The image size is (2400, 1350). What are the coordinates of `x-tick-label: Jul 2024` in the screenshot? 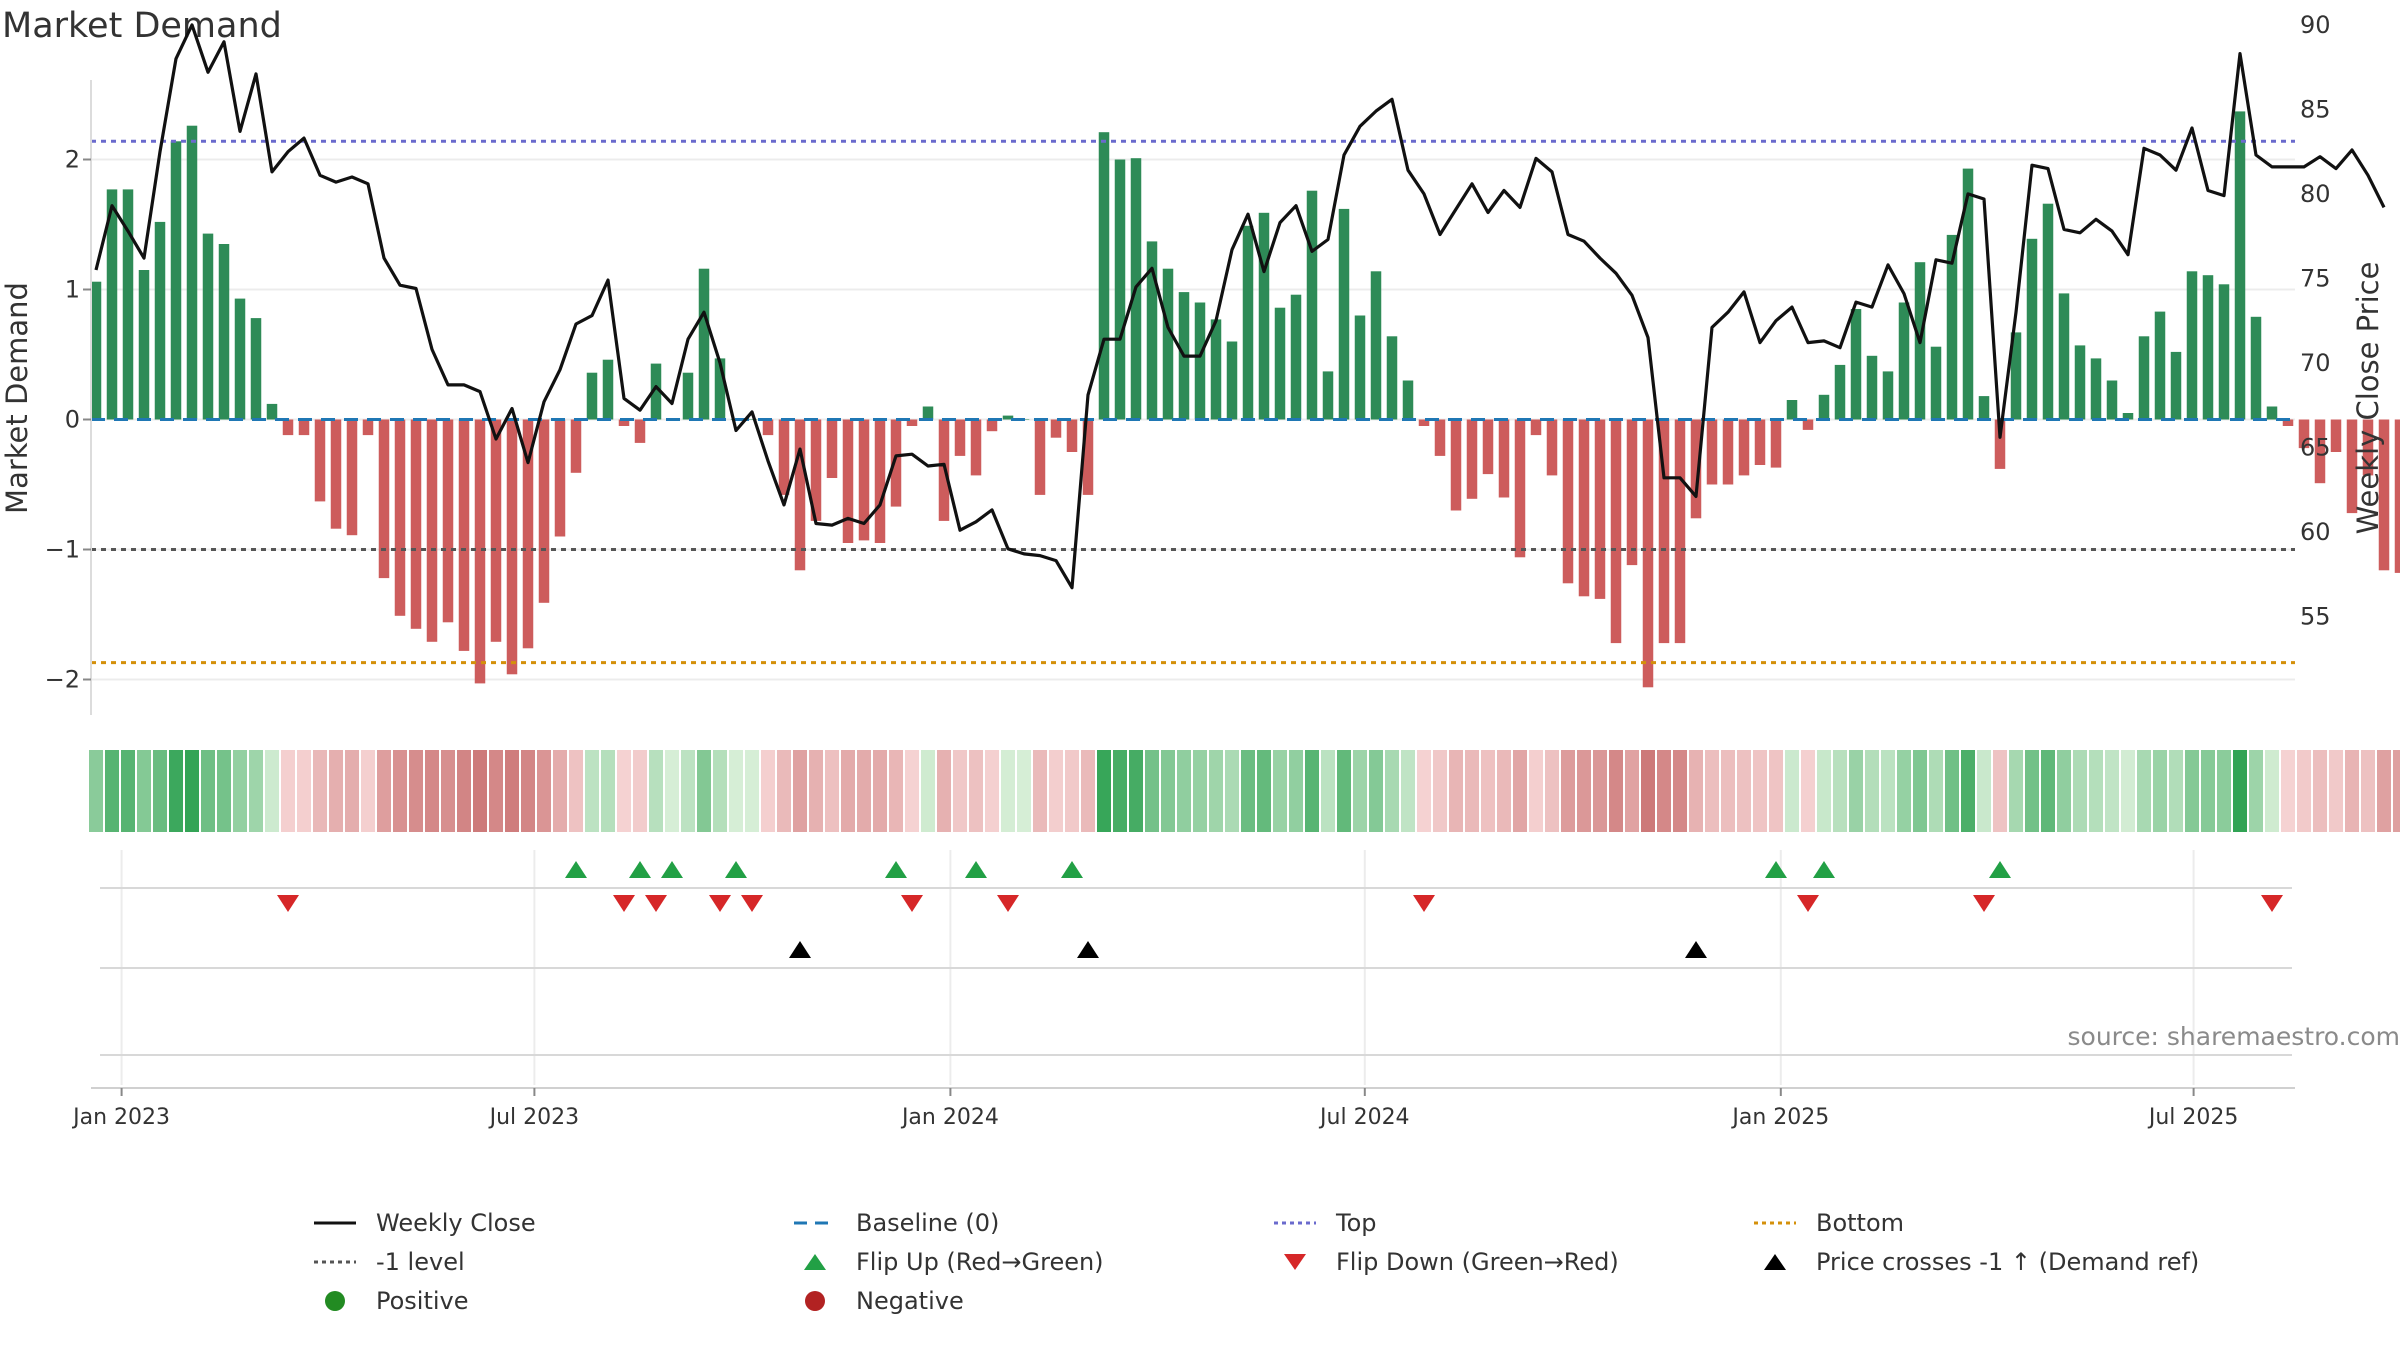 It's located at (1364, 1117).